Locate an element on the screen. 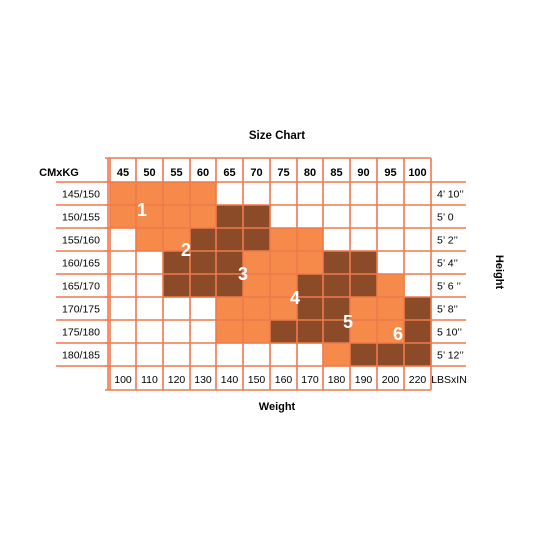  row-in-label: 5’ 2’’ is located at coordinates (447, 241).